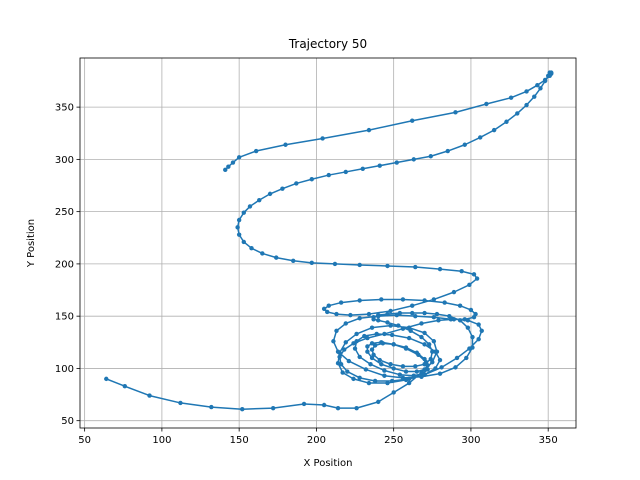 This screenshot has width=640, height=480. I want to click on x-tick-label: 250, so click(393, 440).